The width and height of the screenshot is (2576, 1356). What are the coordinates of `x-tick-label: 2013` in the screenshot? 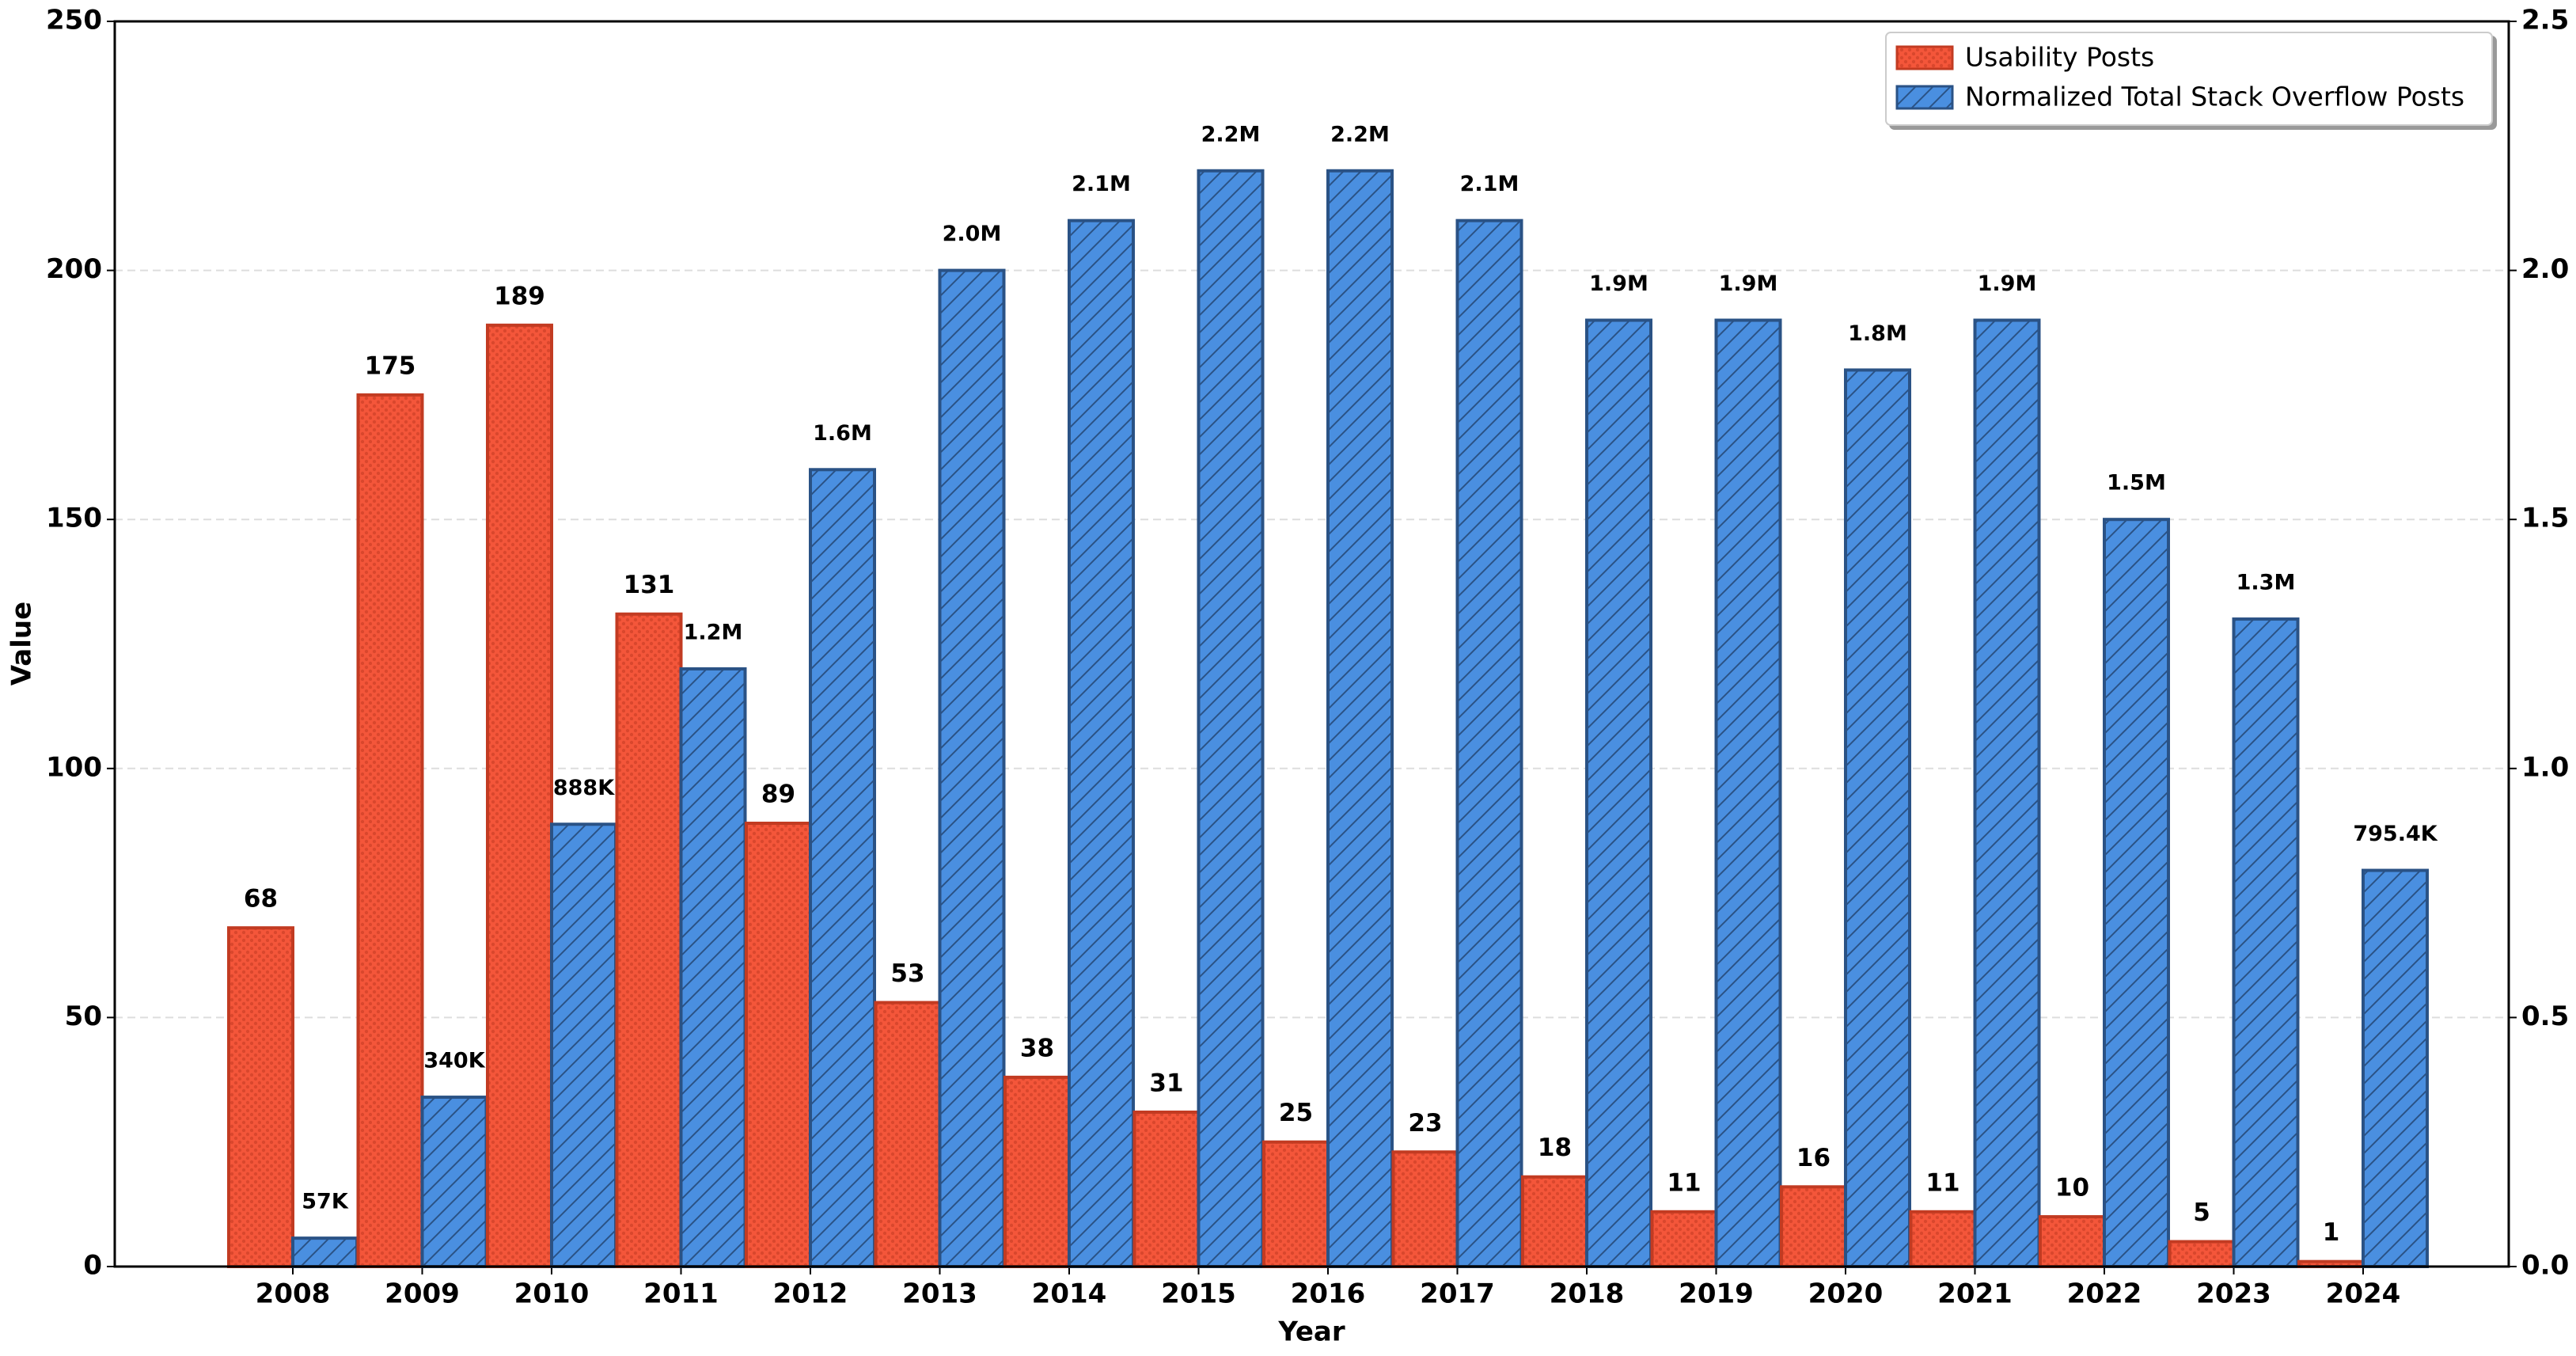 It's located at (939, 1294).